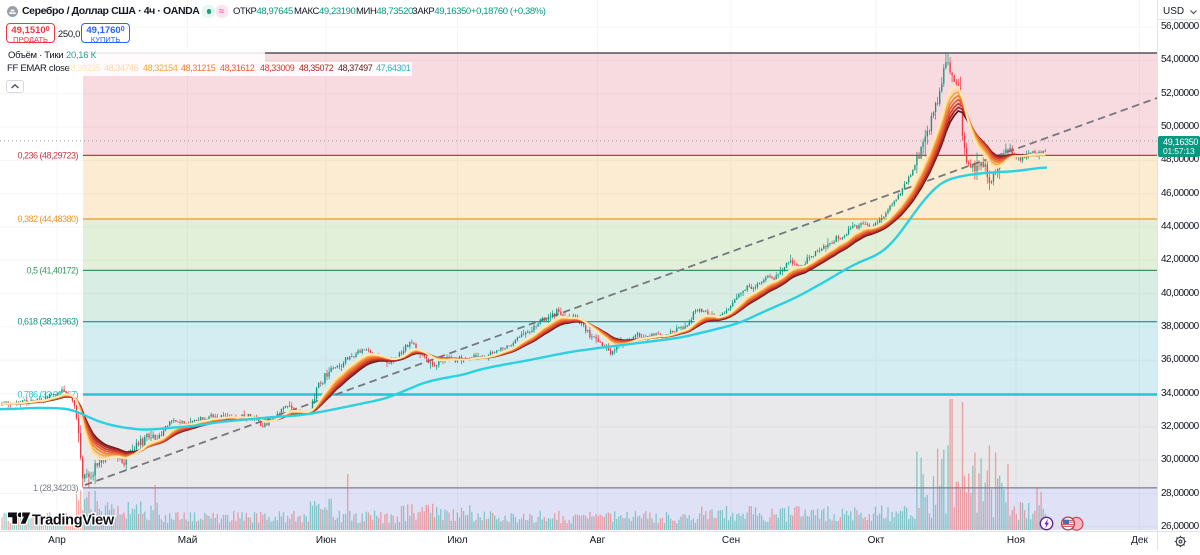 The image size is (1200, 555). Describe the element at coordinates (73, 521) in the screenshot. I see `svg-text: TradingView` at that location.